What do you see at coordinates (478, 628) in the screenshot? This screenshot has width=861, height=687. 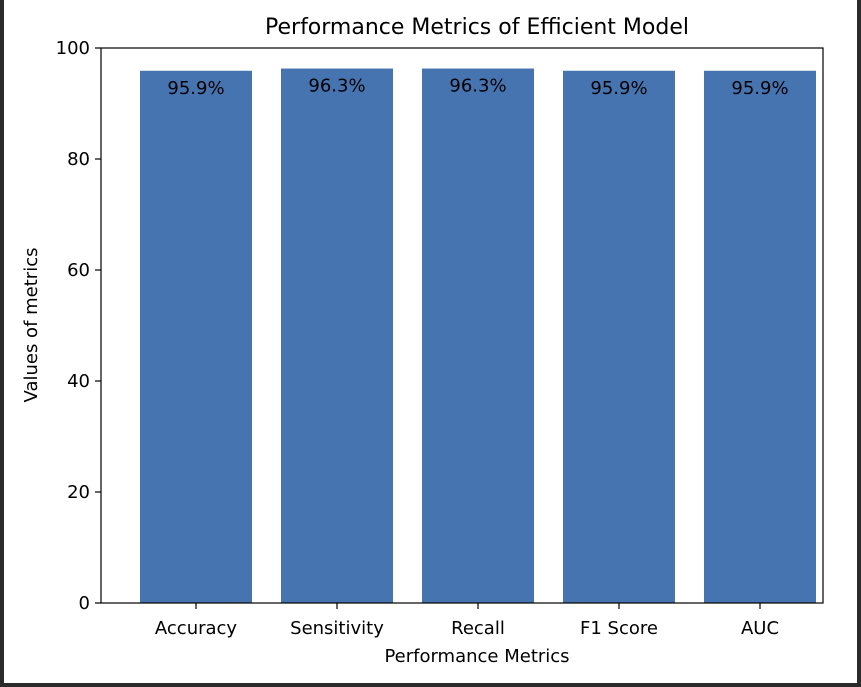 I see `x-tick-label: Recall` at bounding box center [478, 628].